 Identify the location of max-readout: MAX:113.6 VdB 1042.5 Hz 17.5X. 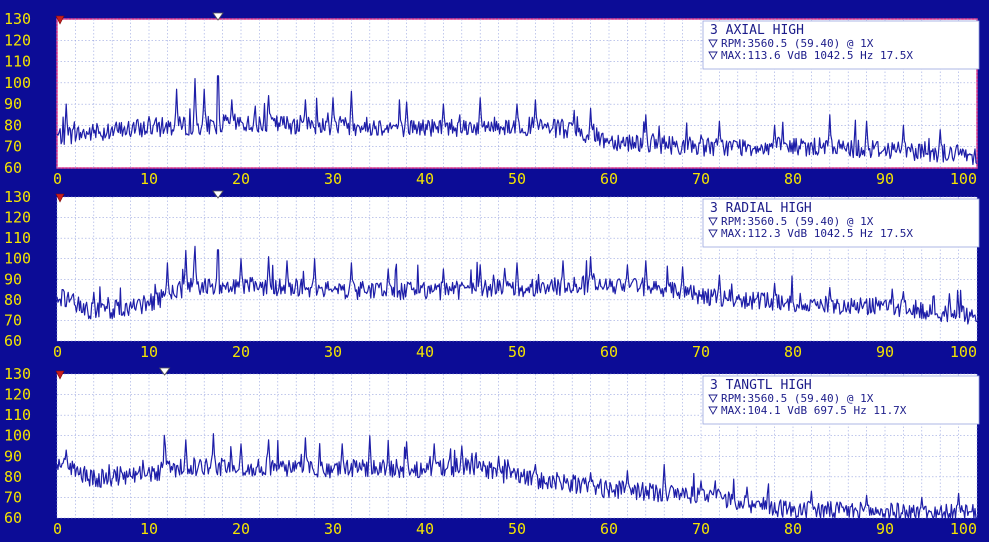
(817, 55).